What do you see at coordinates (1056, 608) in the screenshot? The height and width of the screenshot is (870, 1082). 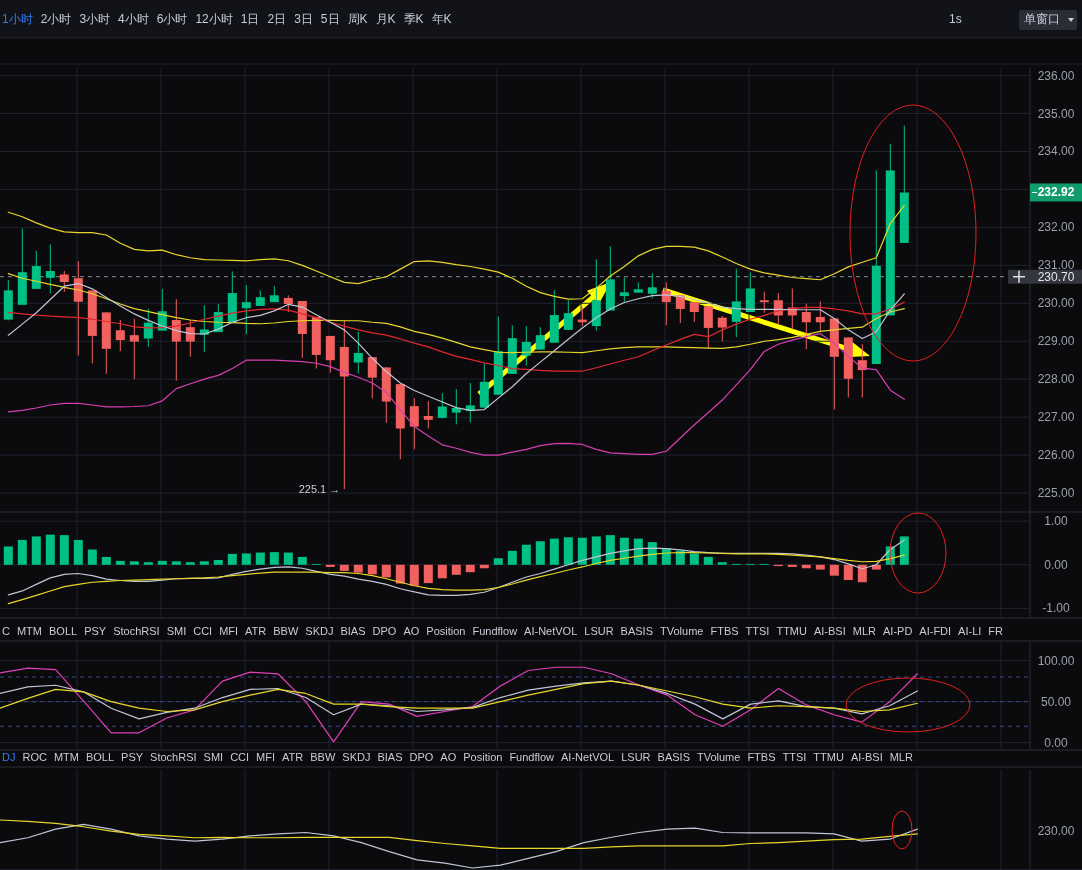 I see `y-tick-label: -1.00` at bounding box center [1056, 608].